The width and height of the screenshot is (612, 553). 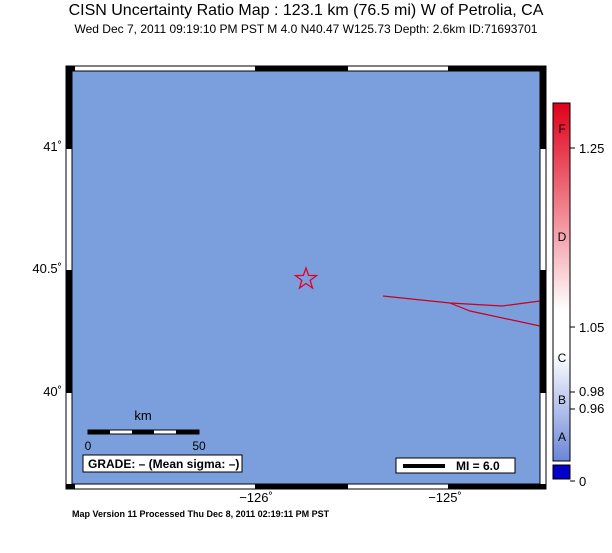 What do you see at coordinates (591, 408) in the screenshot?
I see `colorbar-value: 0.96` at bounding box center [591, 408].